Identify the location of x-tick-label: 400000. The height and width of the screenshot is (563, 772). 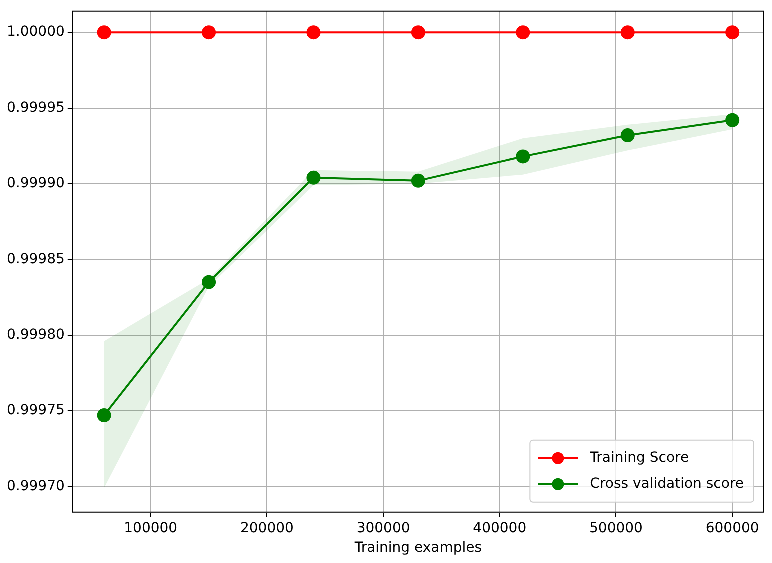
(500, 528).